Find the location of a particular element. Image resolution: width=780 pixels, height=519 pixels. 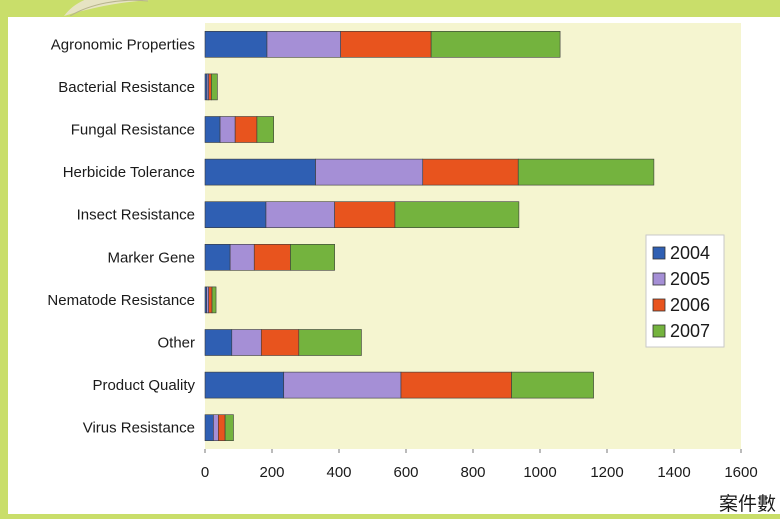

x-tick-label: 1400 is located at coordinates (673, 472).